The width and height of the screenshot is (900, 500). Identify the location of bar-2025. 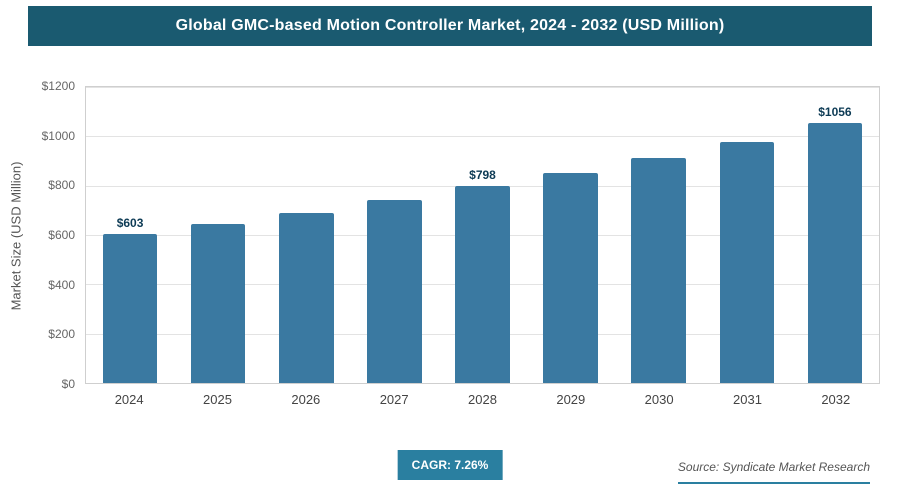
(218, 303).